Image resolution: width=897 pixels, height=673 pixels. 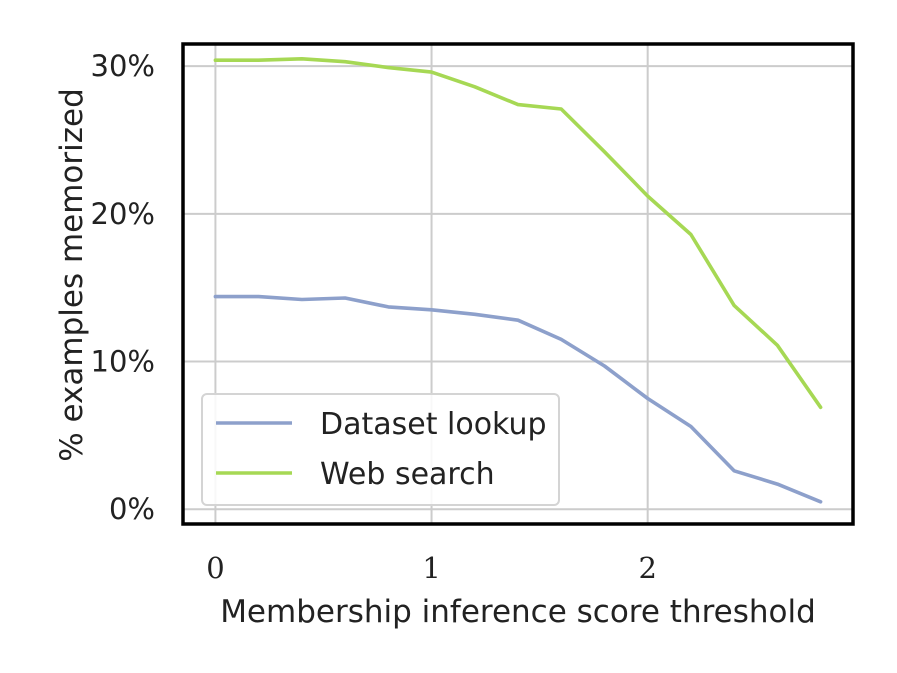 I want to click on x-tick-label: 1, so click(x=431, y=568).